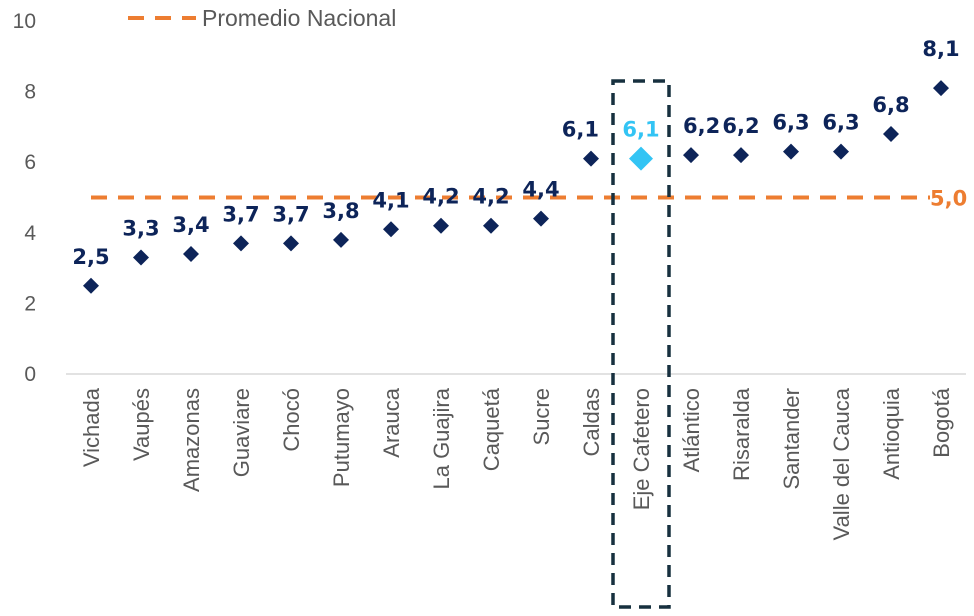 The image size is (974, 616). I want to click on y-tick-label: 10, so click(24, 21).